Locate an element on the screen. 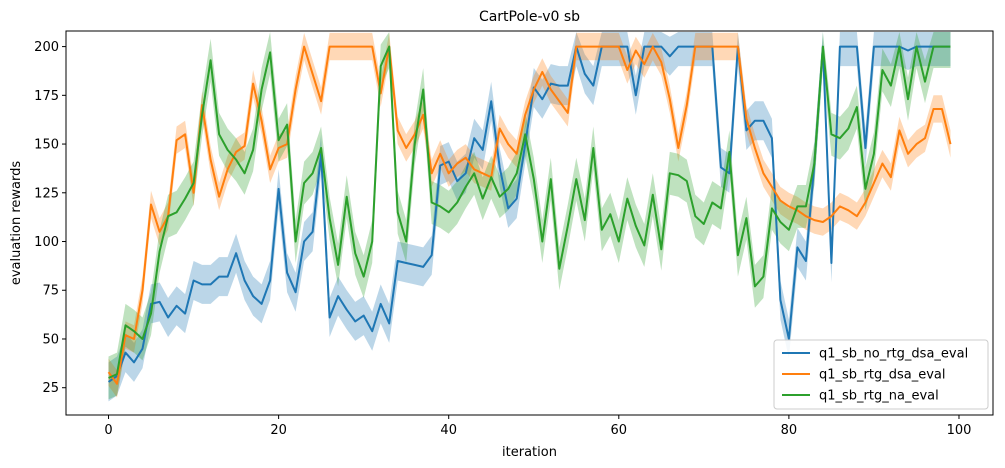 Image resolution: width=1005 pixels, height=468 pixels. x-tick-label: 40 is located at coordinates (448, 430).